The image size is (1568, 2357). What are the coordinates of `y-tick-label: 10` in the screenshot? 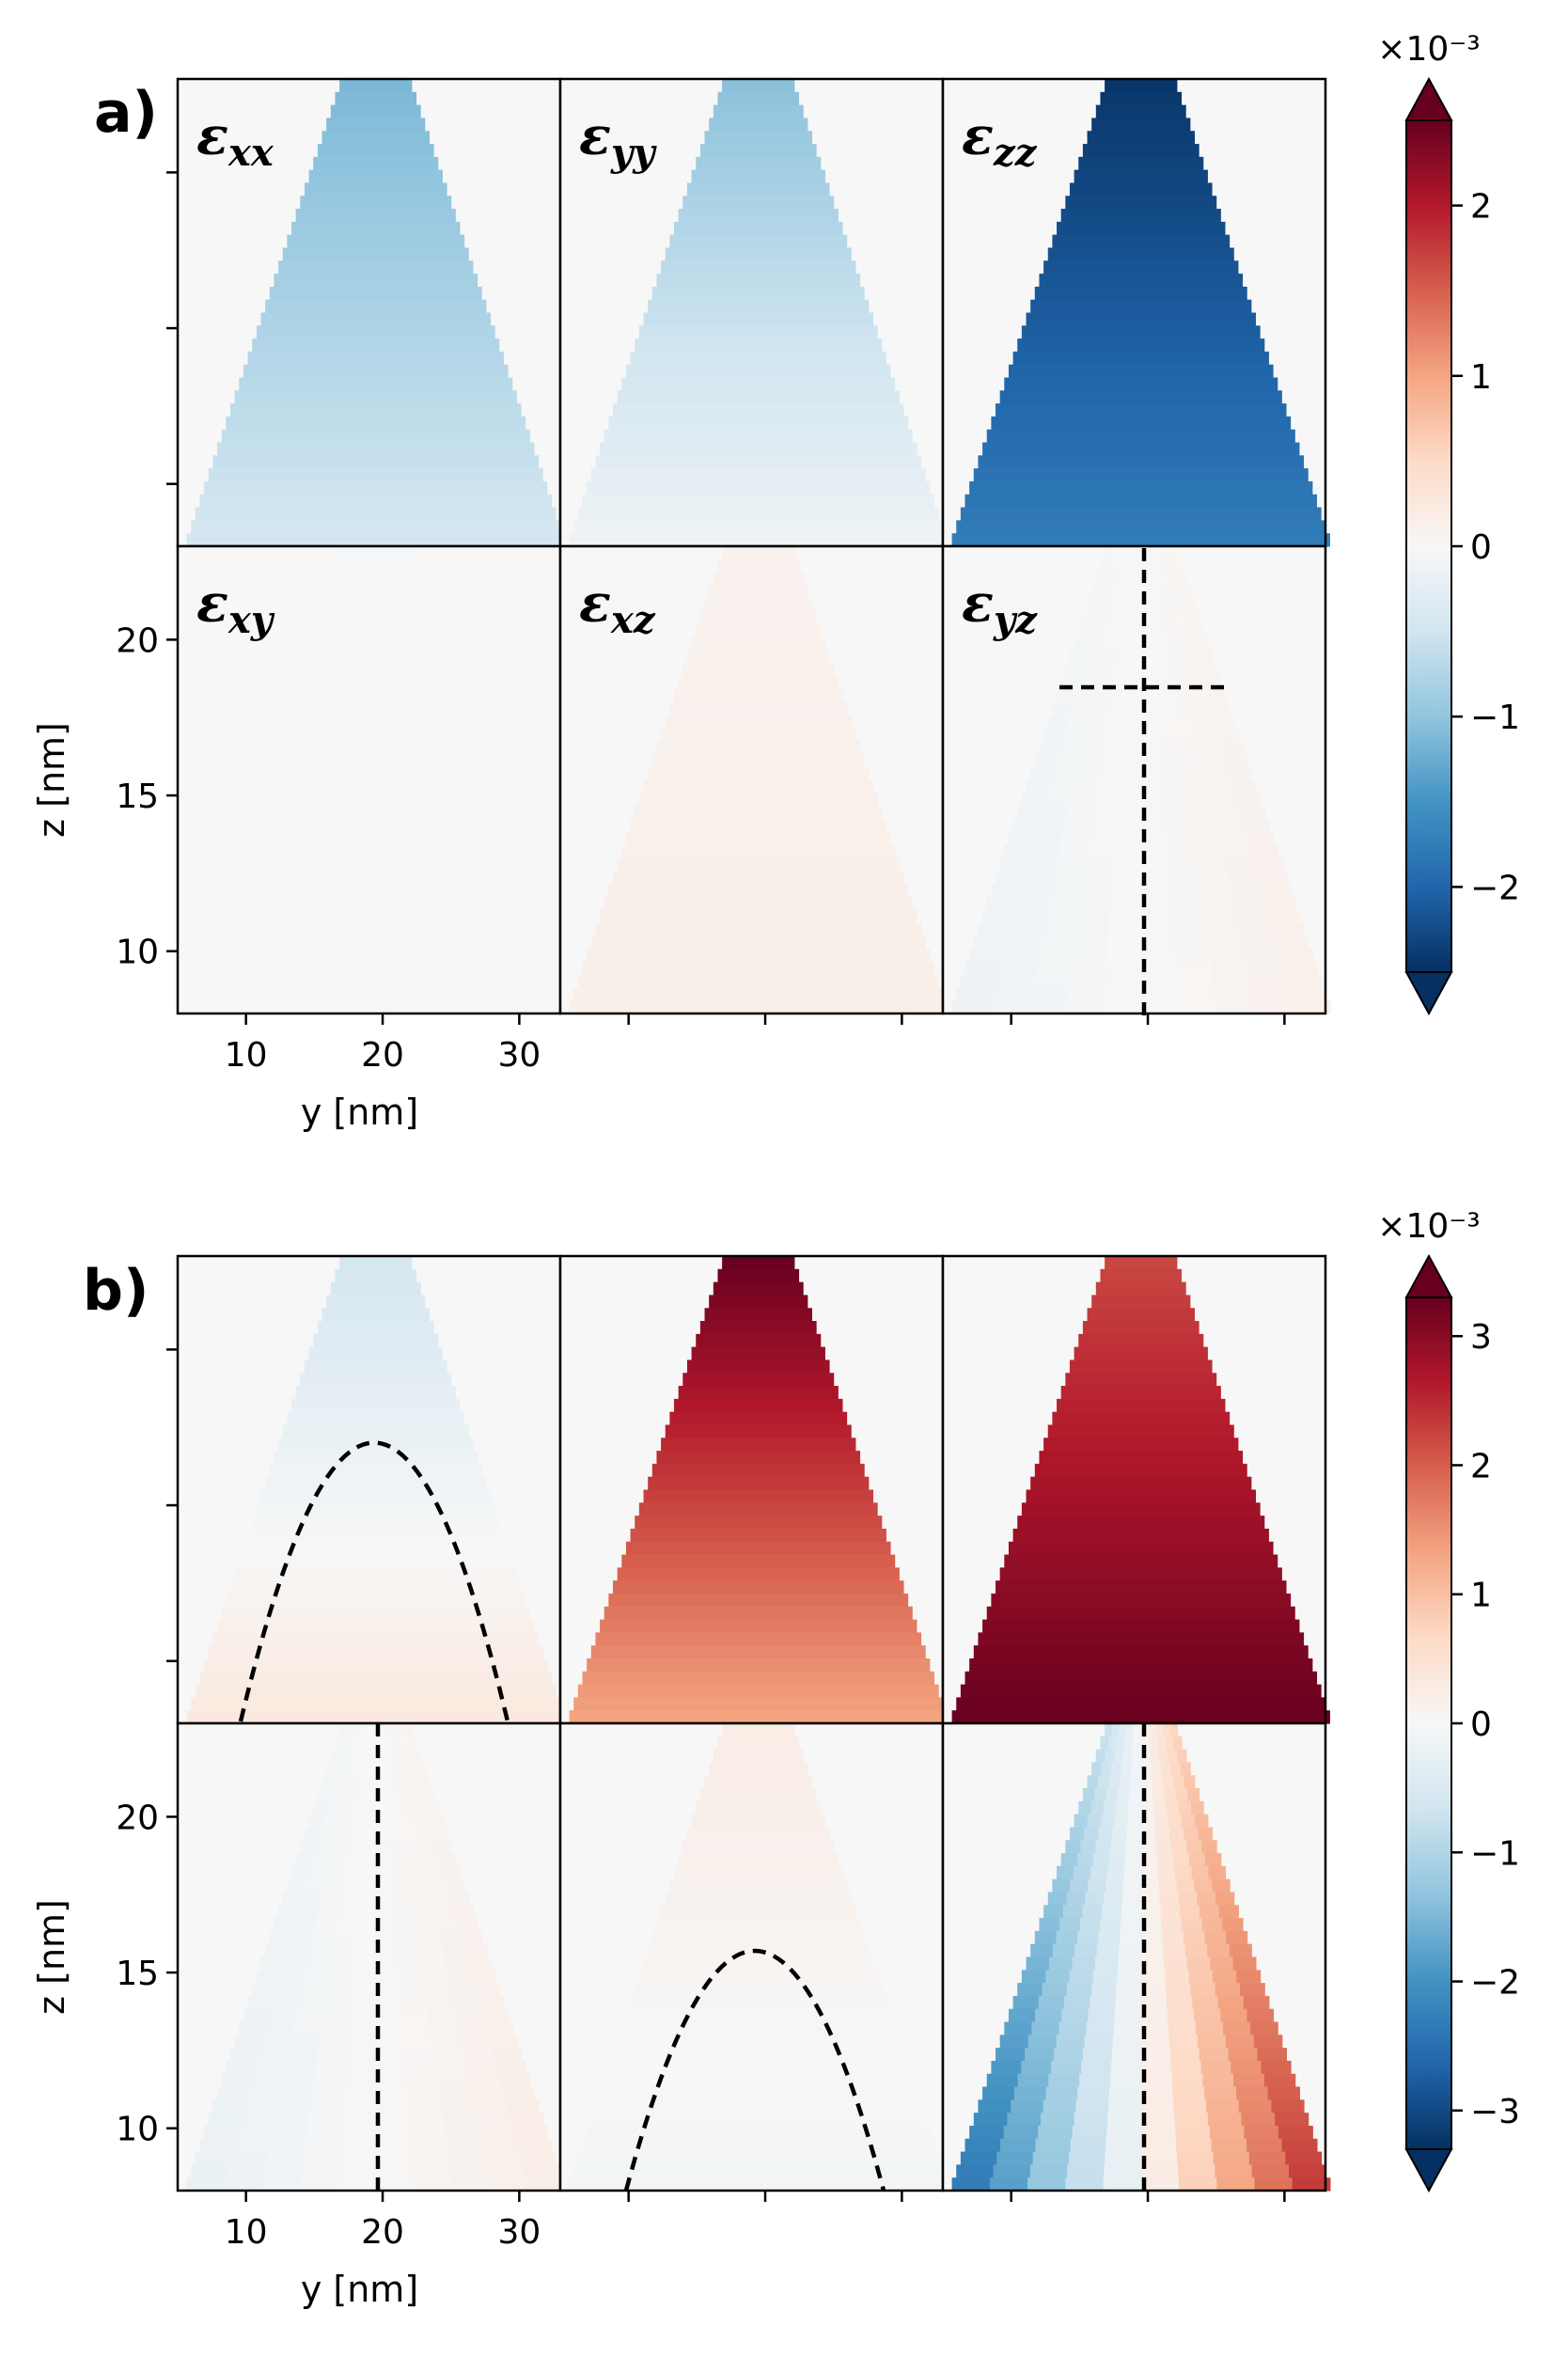 It's located at (137, 953).